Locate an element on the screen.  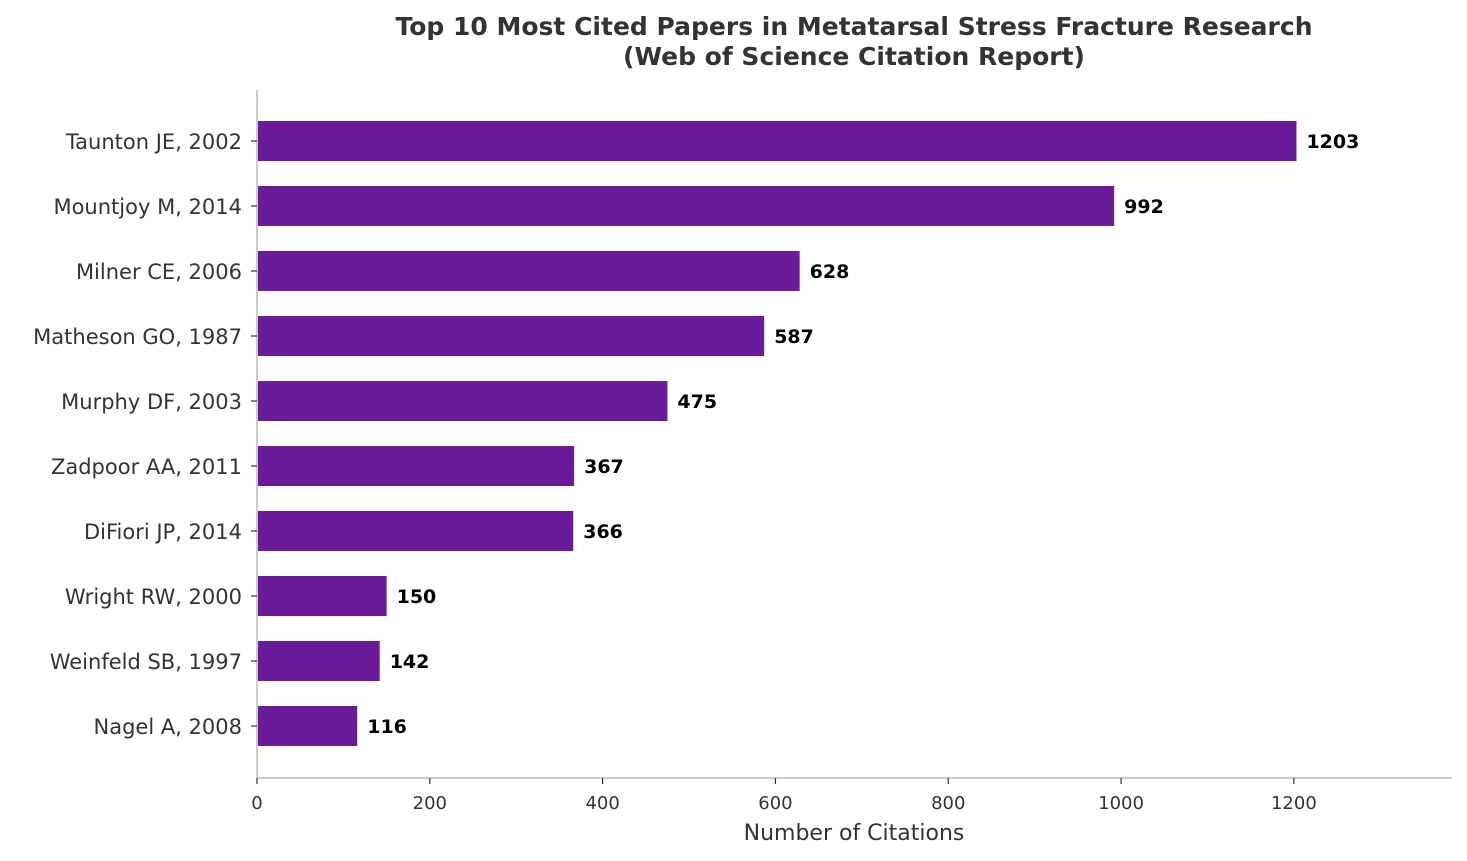
value-label: 366 is located at coordinates (603, 532).